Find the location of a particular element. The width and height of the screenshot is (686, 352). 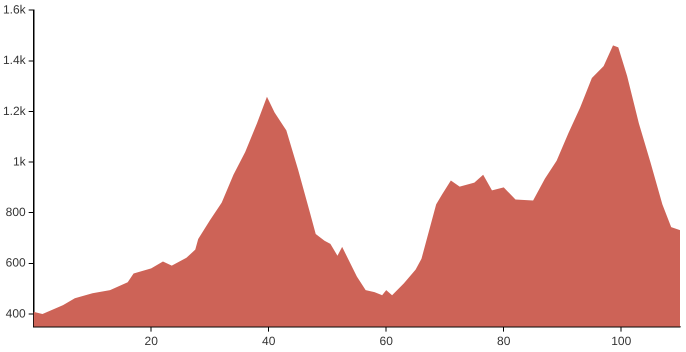

x-tick-label: 60 is located at coordinates (387, 341).